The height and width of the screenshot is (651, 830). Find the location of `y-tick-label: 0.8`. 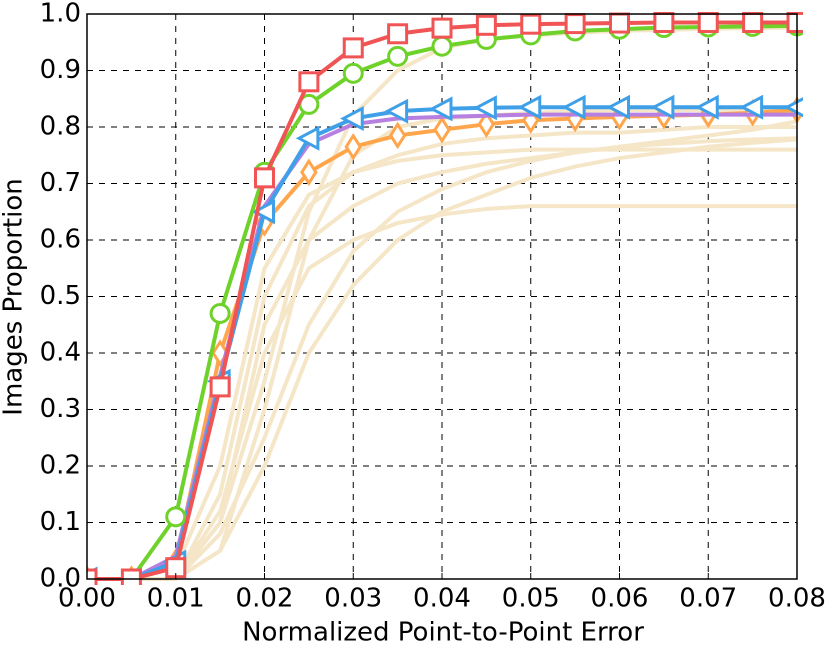

y-tick-label: 0.8 is located at coordinates (60, 127).